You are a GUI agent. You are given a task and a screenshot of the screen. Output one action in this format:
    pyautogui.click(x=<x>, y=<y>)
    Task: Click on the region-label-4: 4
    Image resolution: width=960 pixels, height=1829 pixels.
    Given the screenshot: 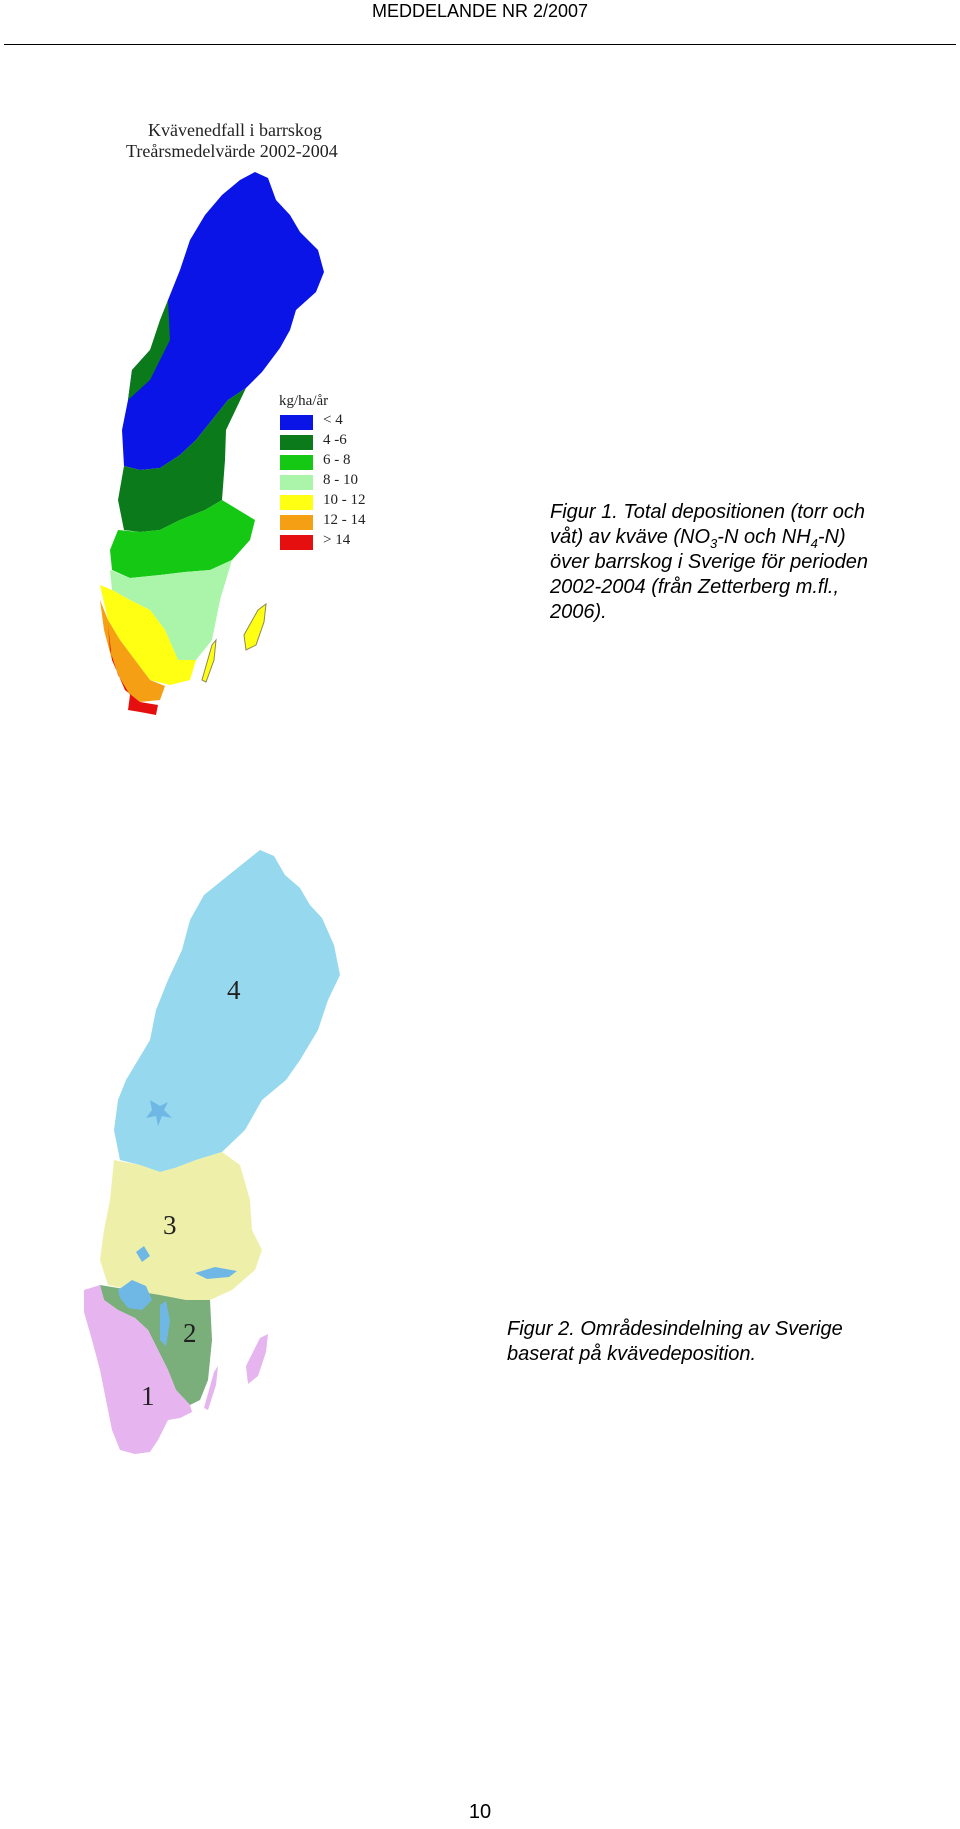 What is the action you would take?
    pyautogui.click(x=234, y=990)
    